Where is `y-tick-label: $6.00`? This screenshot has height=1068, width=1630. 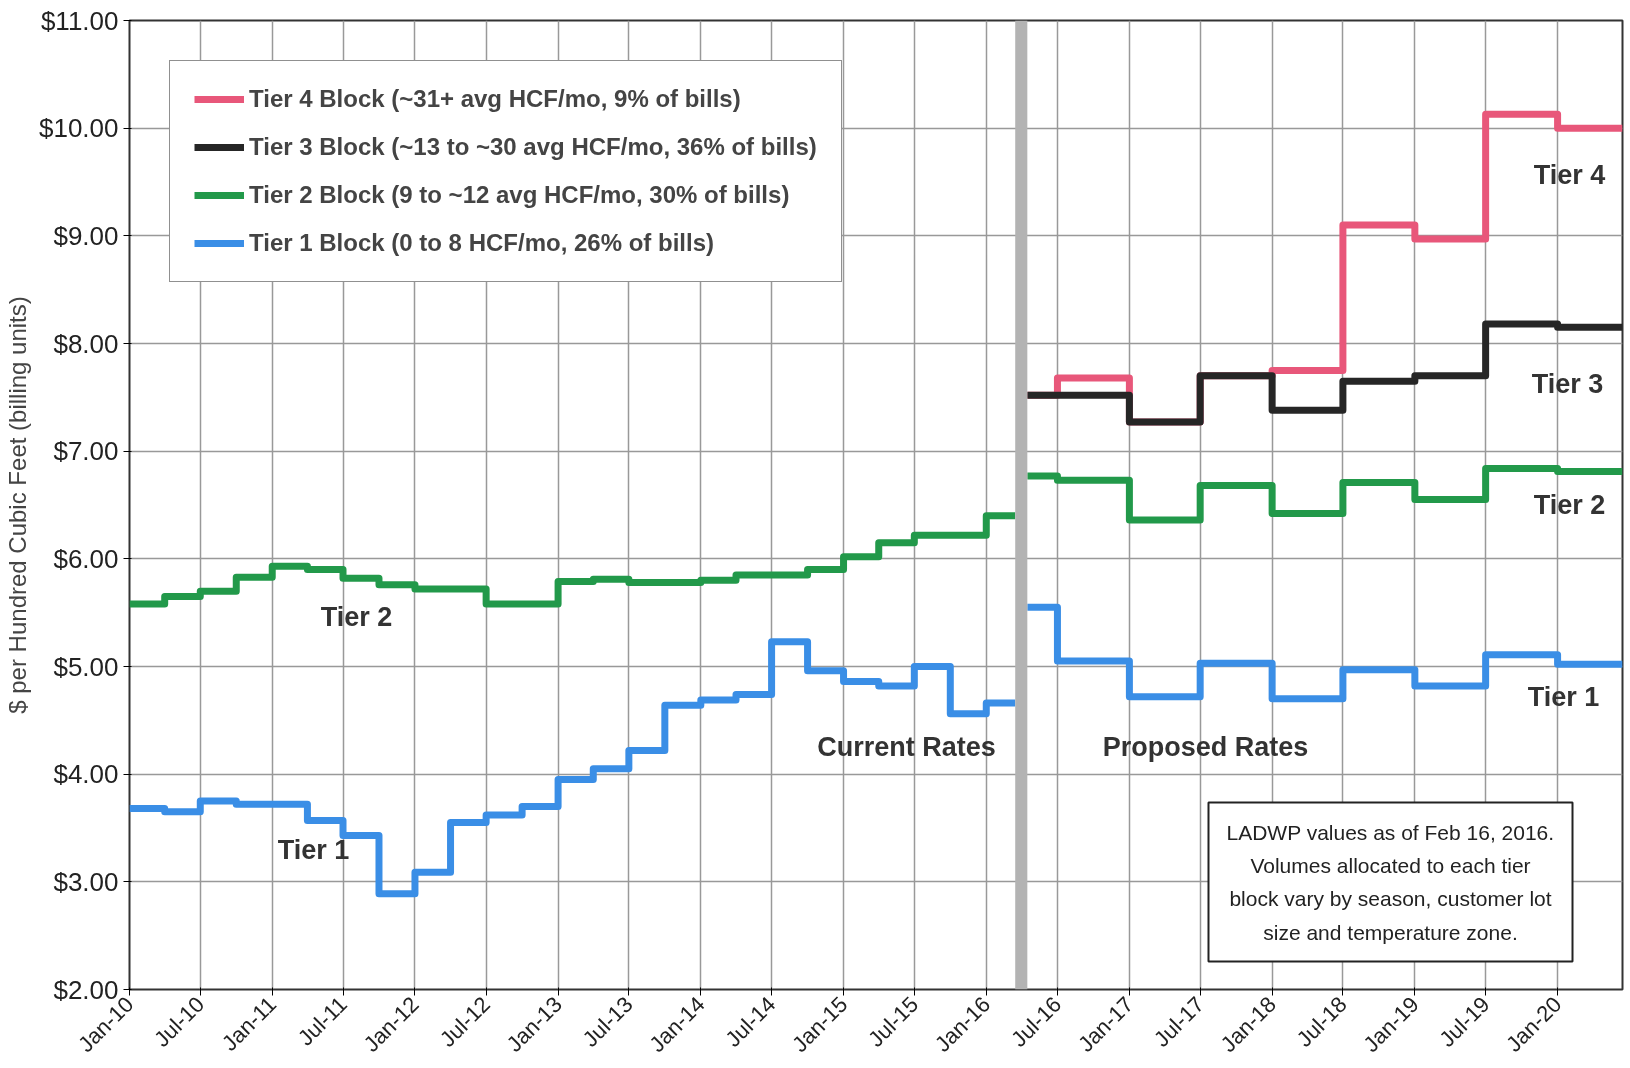
y-tick-label: $6.00 is located at coordinates (86, 558).